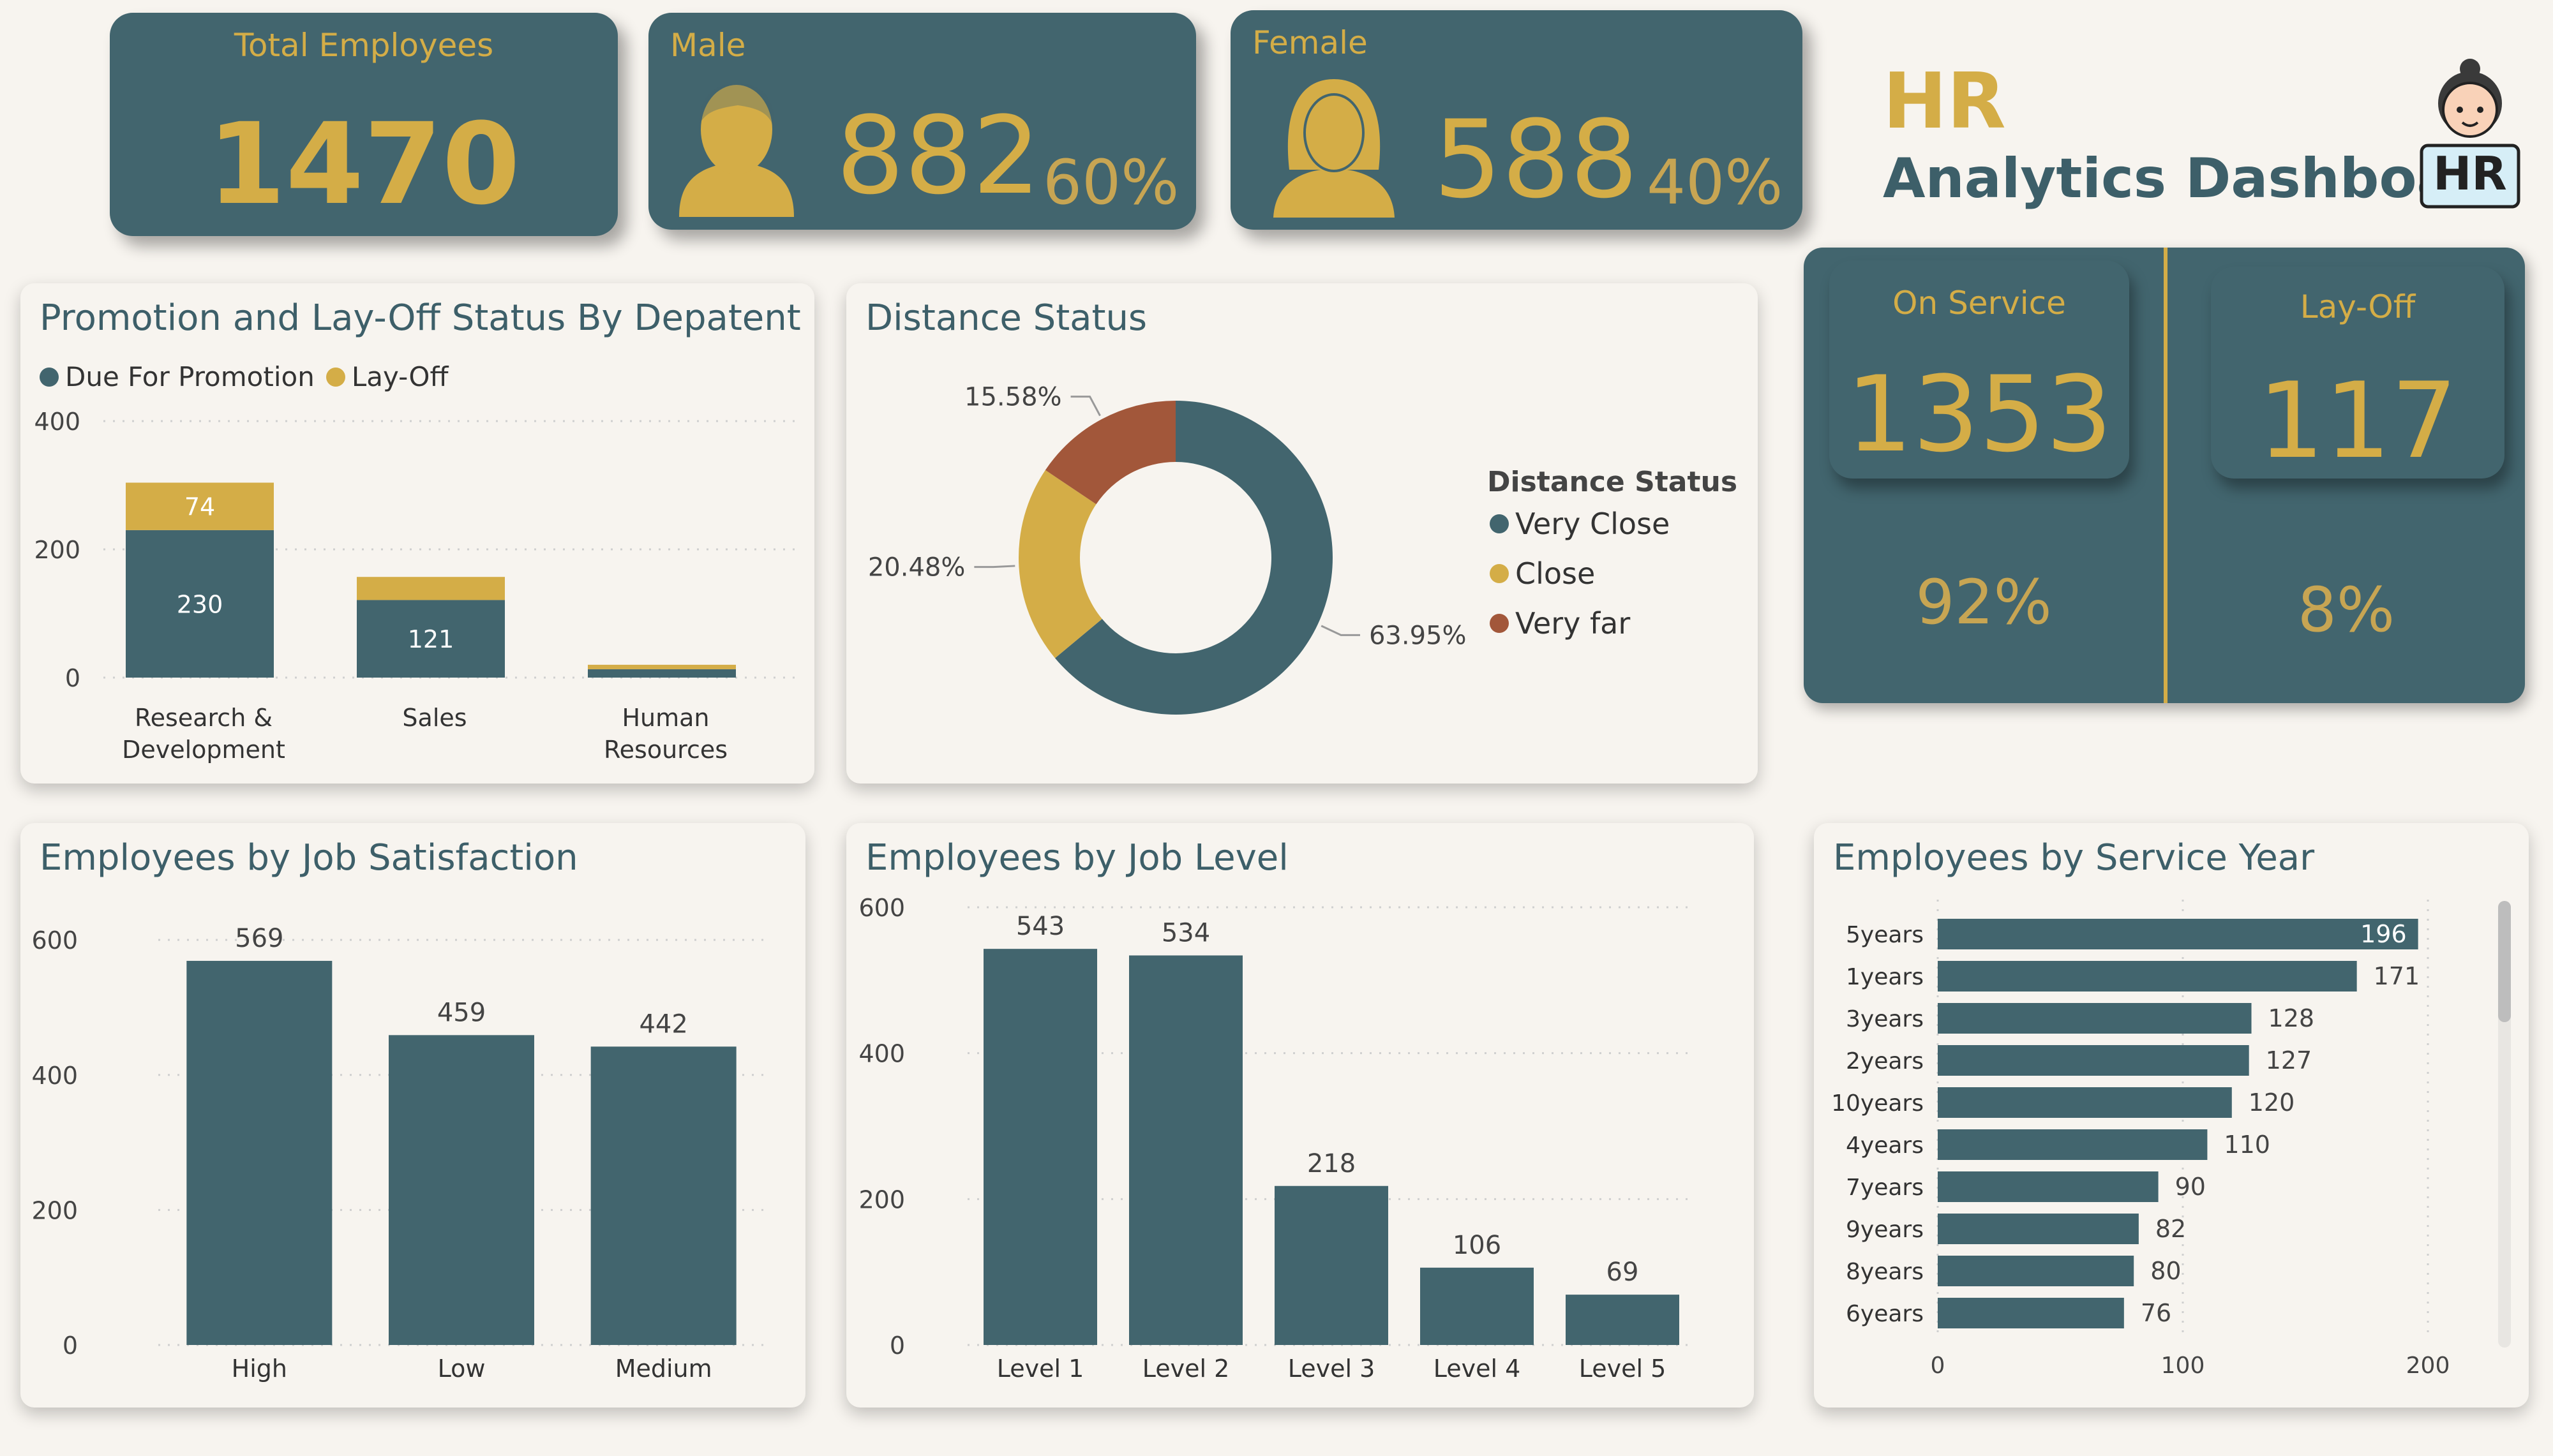 This screenshot has width=2553, height=1456. I want to click on distance-legend-item-very-close: Very Close, so click(1580, 524).